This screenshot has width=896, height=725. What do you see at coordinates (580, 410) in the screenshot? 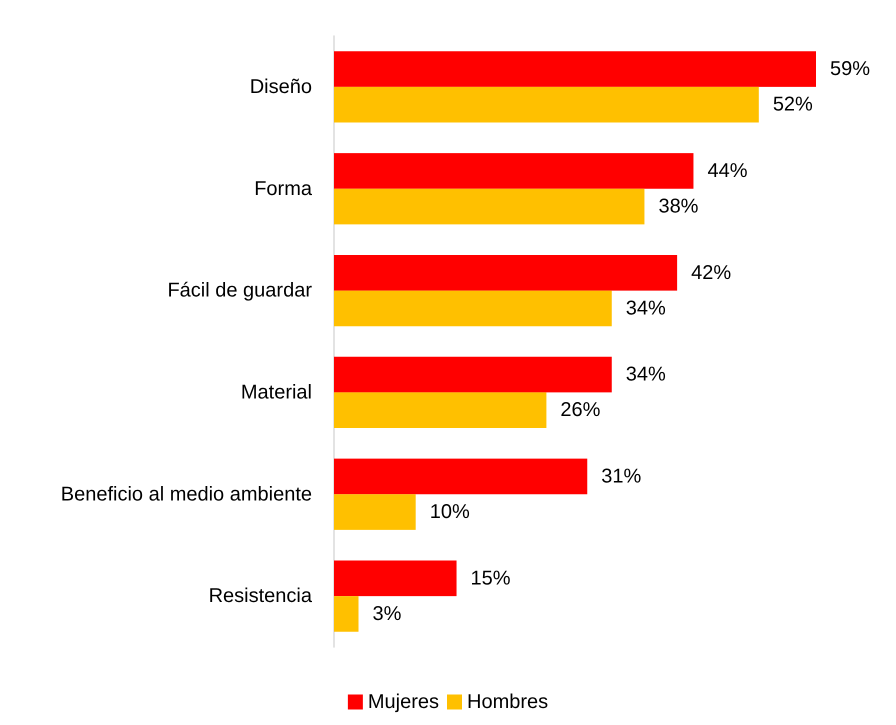
I see `data-label: 26%` at bounding box center [580, 410].